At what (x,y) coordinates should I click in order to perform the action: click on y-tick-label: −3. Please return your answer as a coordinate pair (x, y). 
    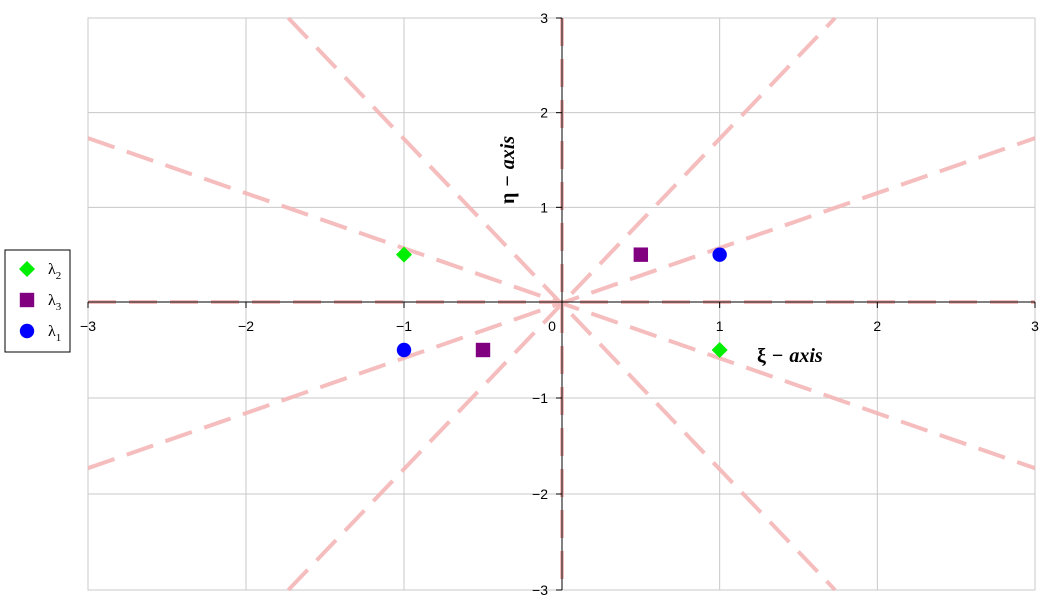
    Looking at the image, I should click on (540, 590).